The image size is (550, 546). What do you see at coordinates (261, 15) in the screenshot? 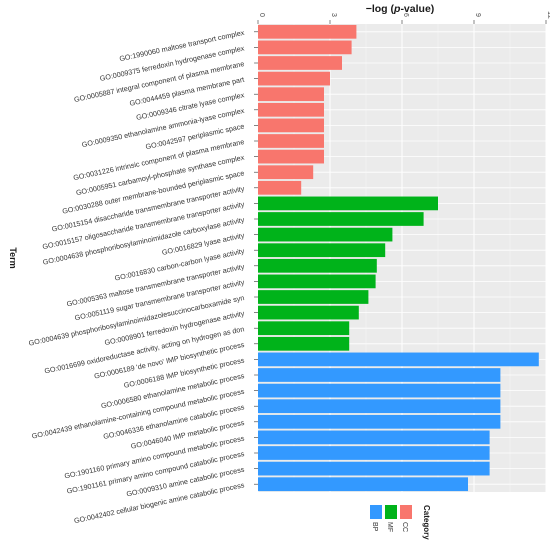
I see `x-tick-label: 0` at bounding box center [261, 15].